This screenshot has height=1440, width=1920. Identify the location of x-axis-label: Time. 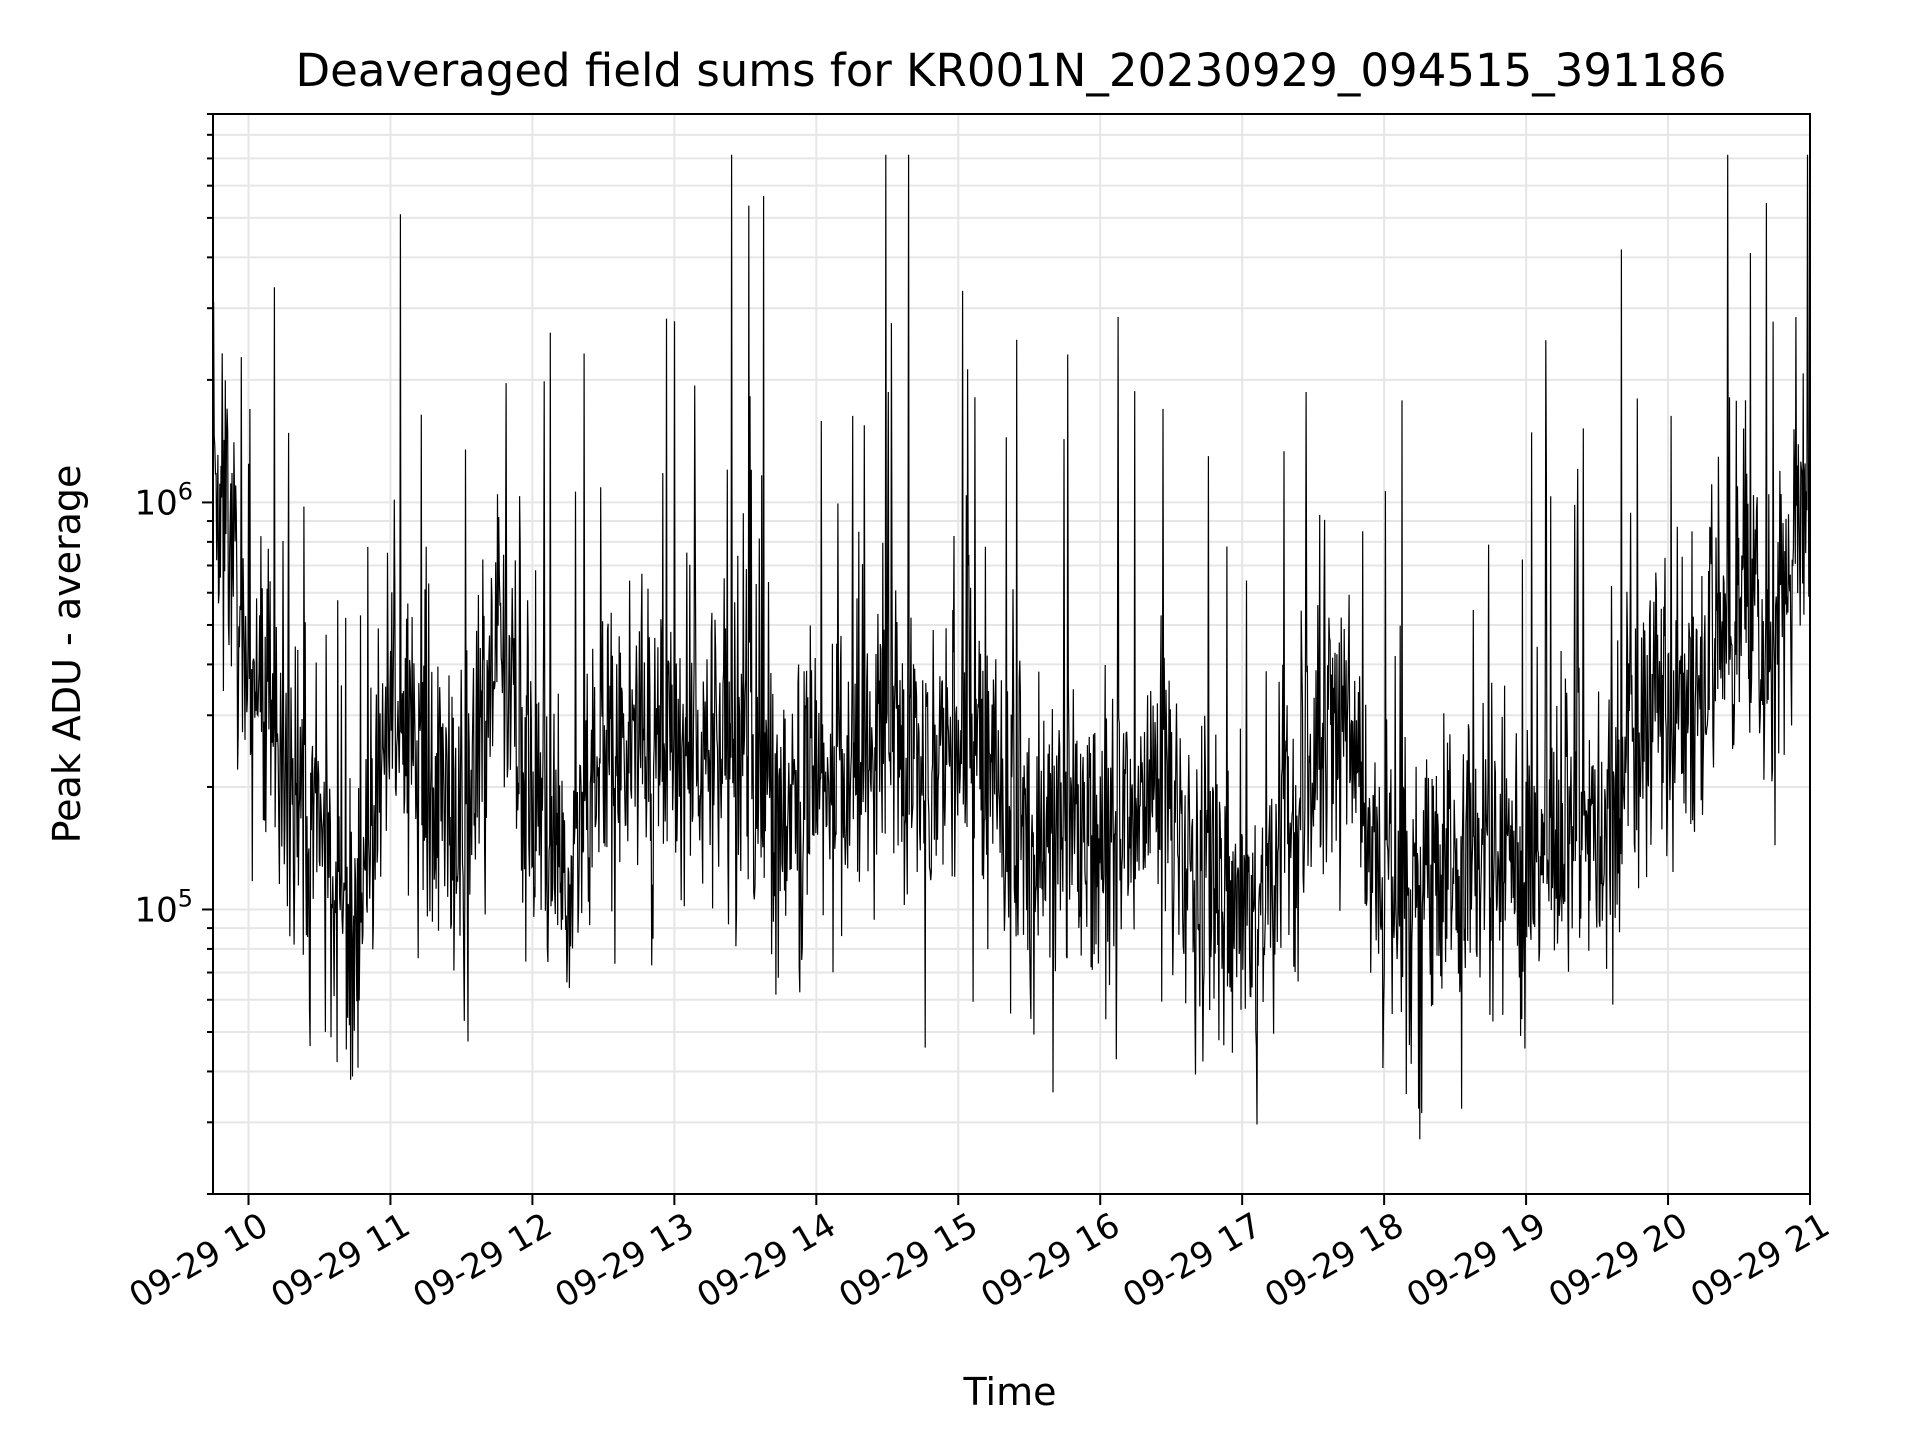
(1010, 1392).